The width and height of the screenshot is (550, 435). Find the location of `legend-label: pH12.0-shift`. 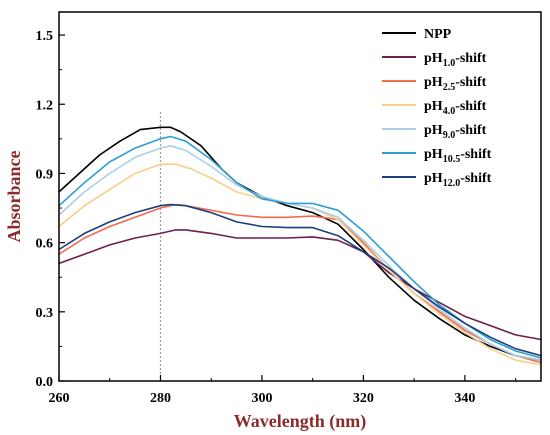

legend-label: pH12.0-shift is located at coordinates (458, 180).